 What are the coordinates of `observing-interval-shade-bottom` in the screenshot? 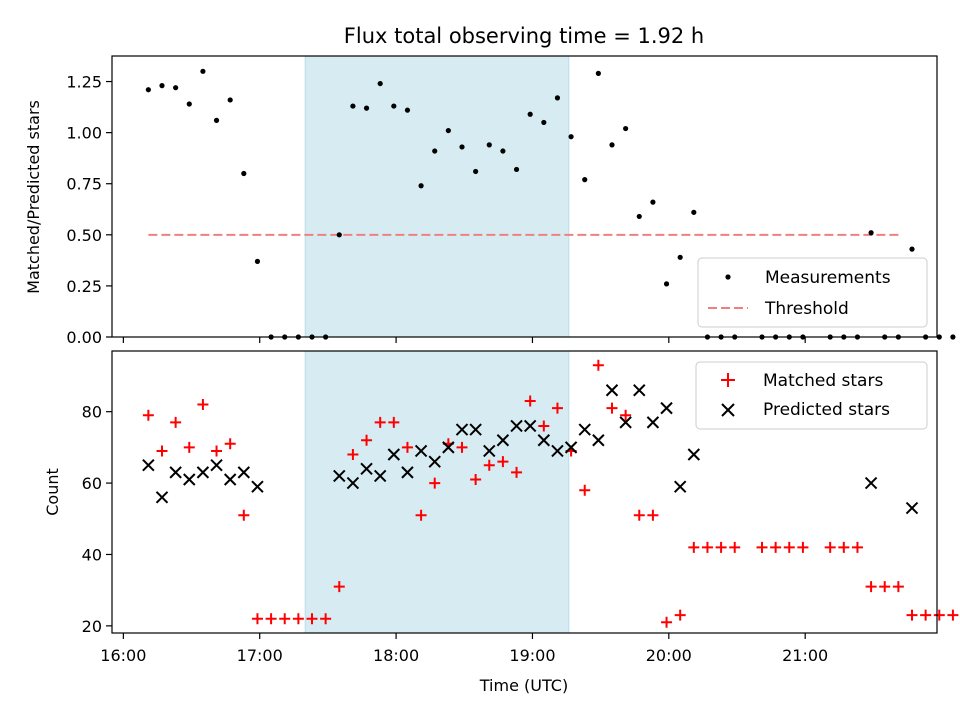 It's located at (437, 492).